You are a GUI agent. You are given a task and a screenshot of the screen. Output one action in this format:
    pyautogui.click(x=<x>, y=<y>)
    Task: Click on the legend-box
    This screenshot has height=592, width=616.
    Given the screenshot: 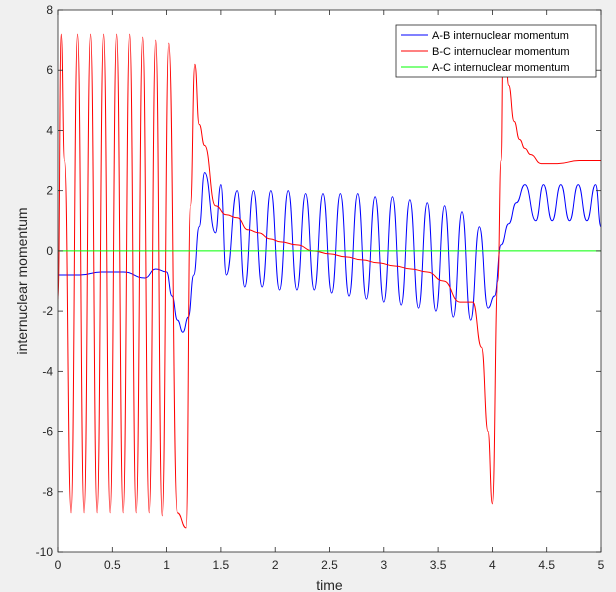 What is the action you would take?
    pyautogui.click(x=496, y=51)
    